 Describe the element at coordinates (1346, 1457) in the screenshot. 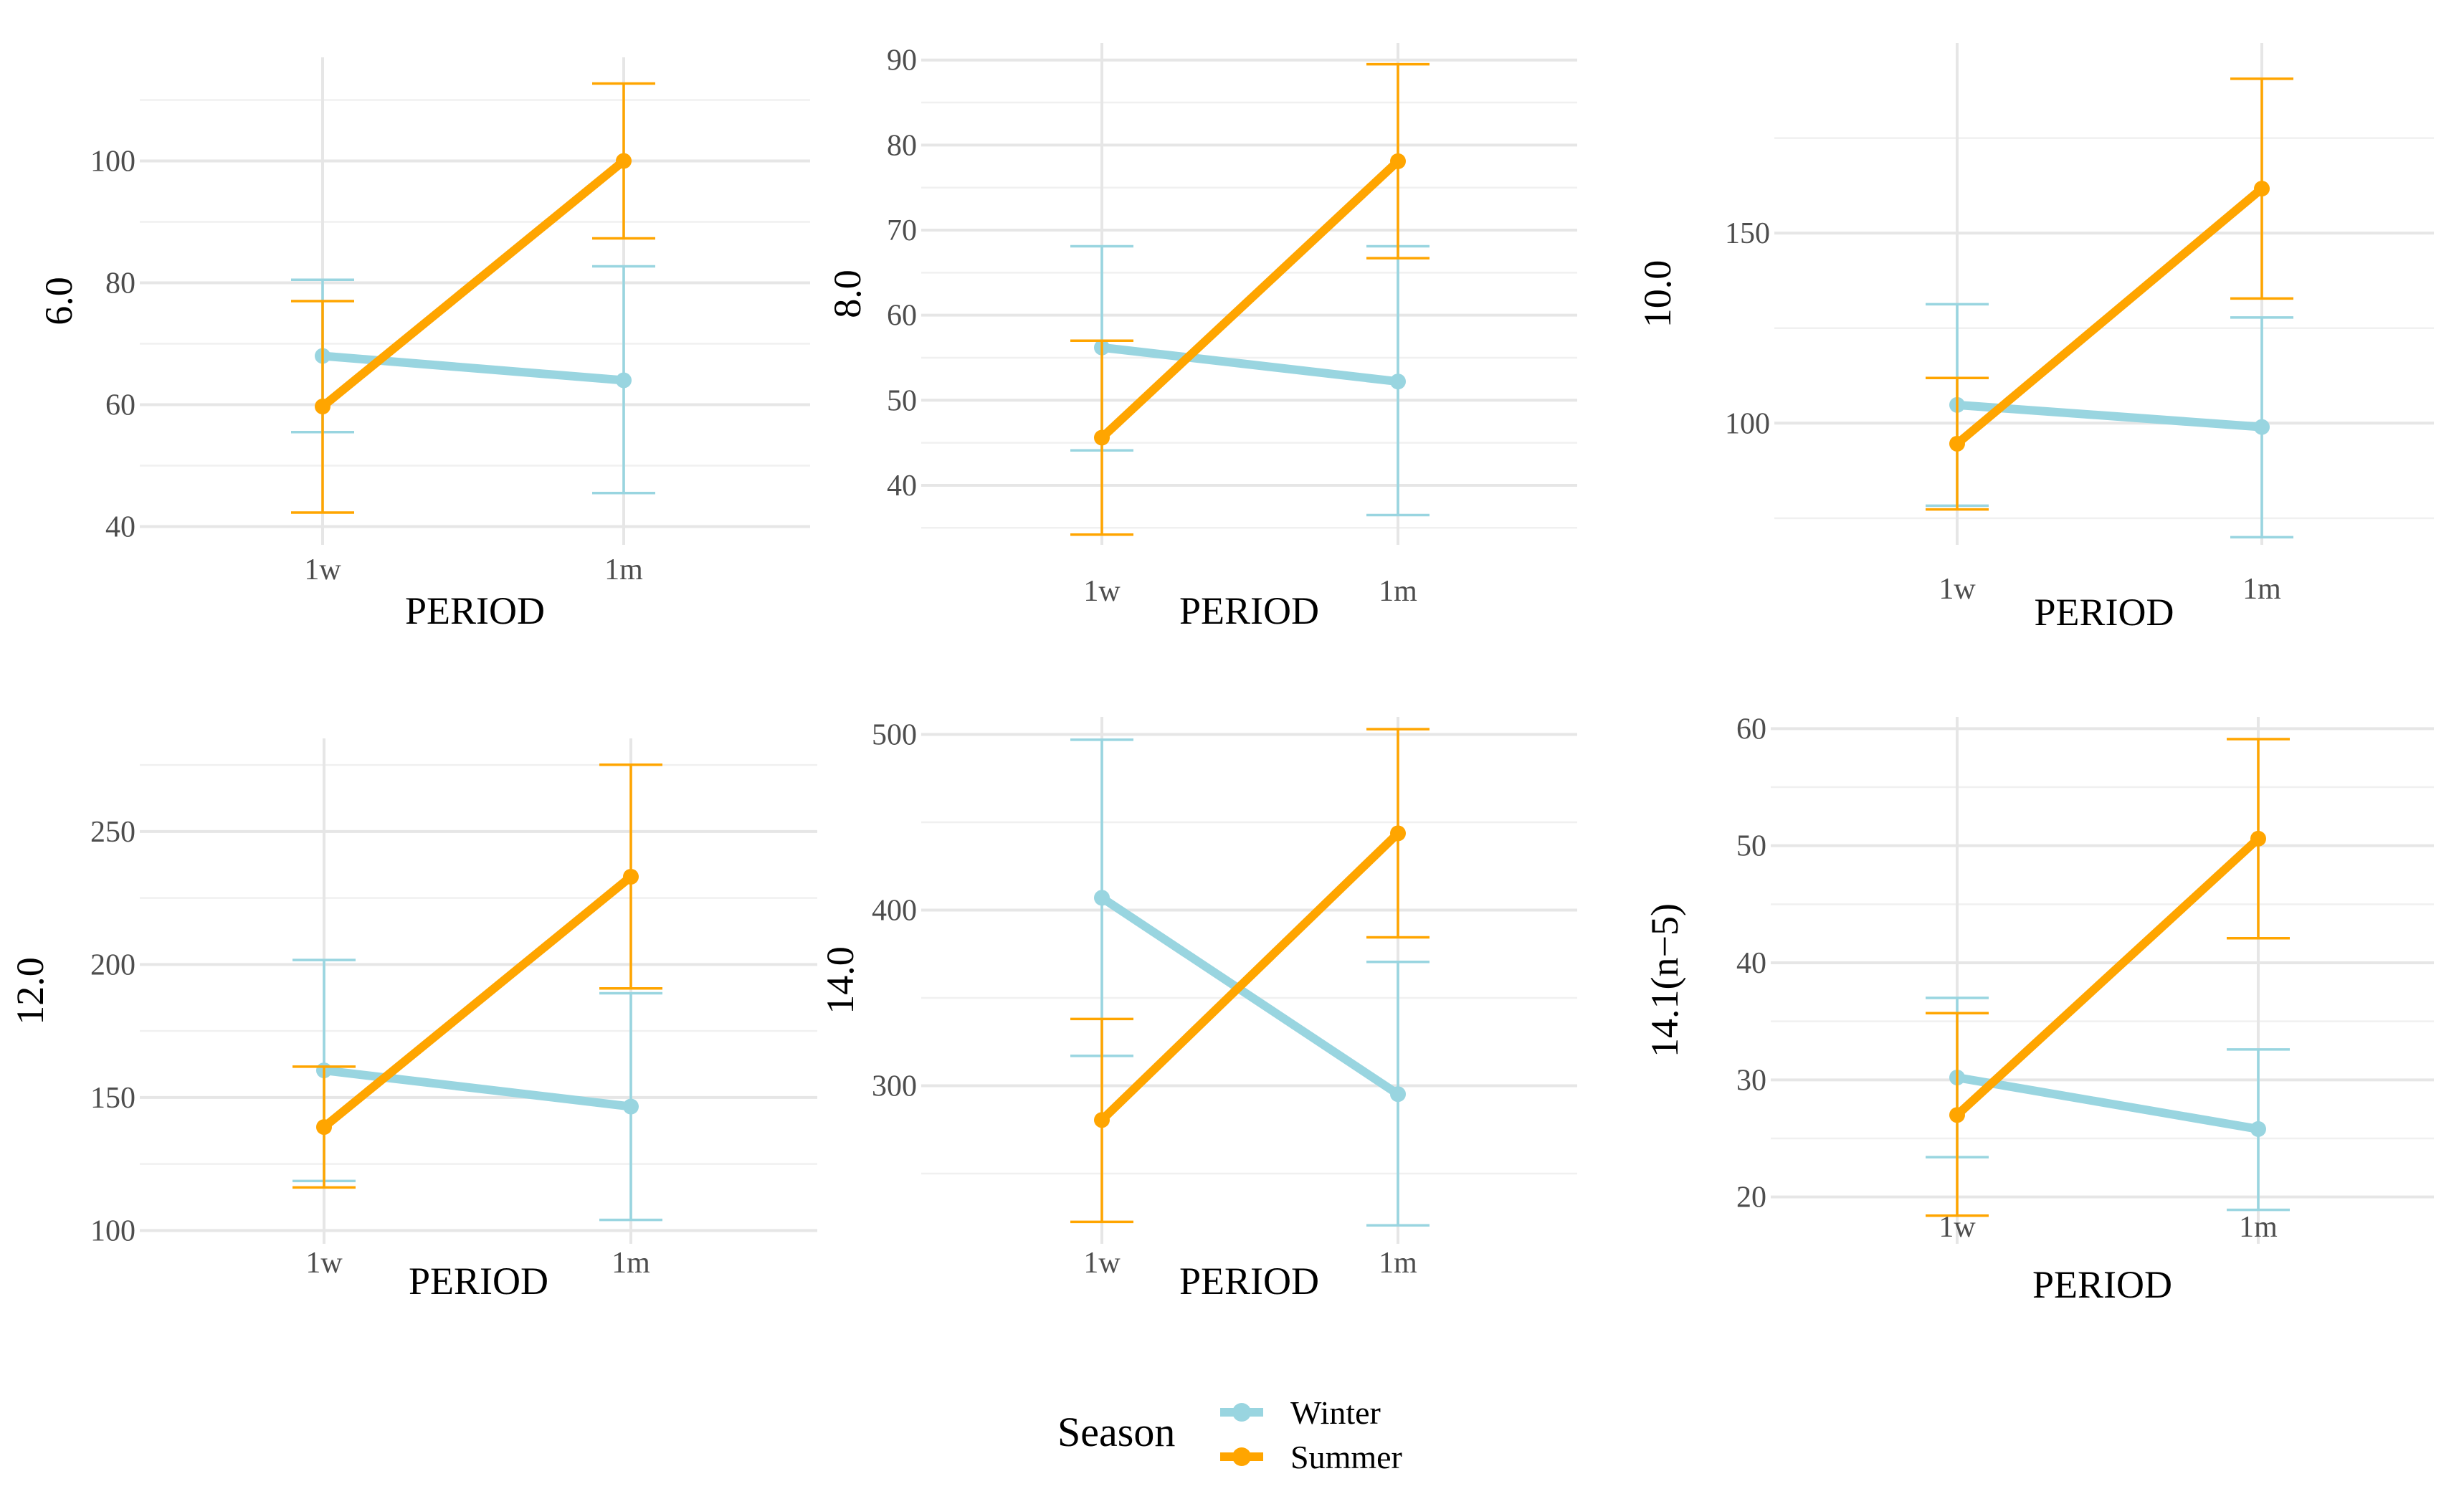

I see `legend-label-summer: Summer` at that location.